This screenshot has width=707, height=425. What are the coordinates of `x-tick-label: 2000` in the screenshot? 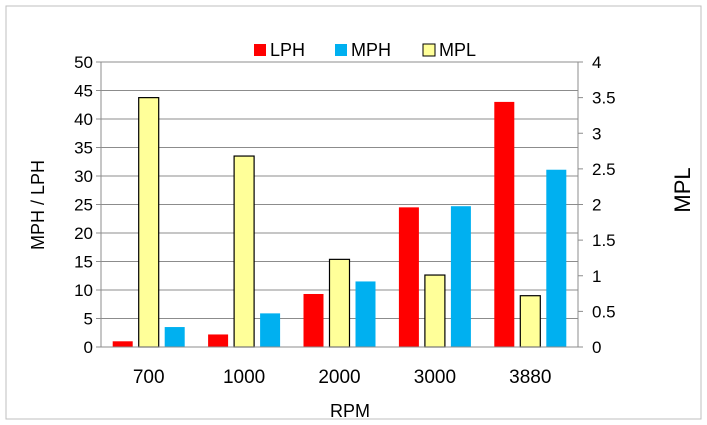 It's located at (339, 377).